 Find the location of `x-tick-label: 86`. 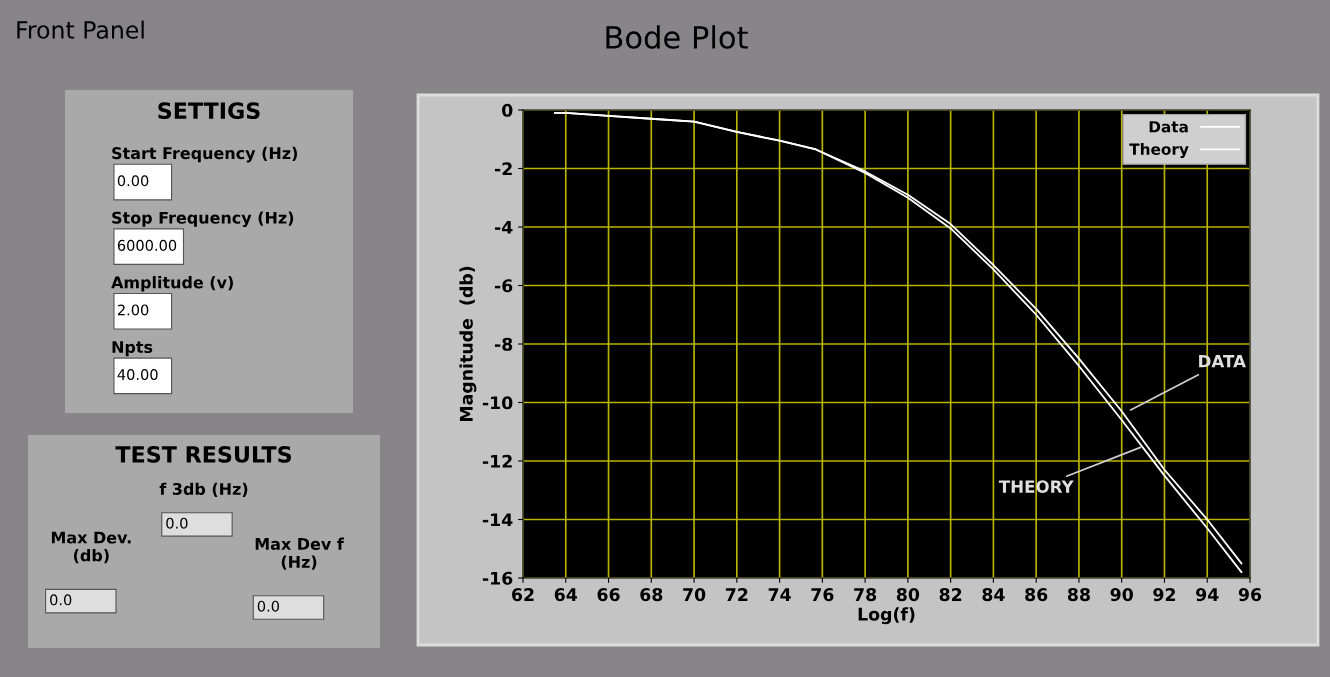

x-tick-label: 86 is located at coordinates (1036, 595).